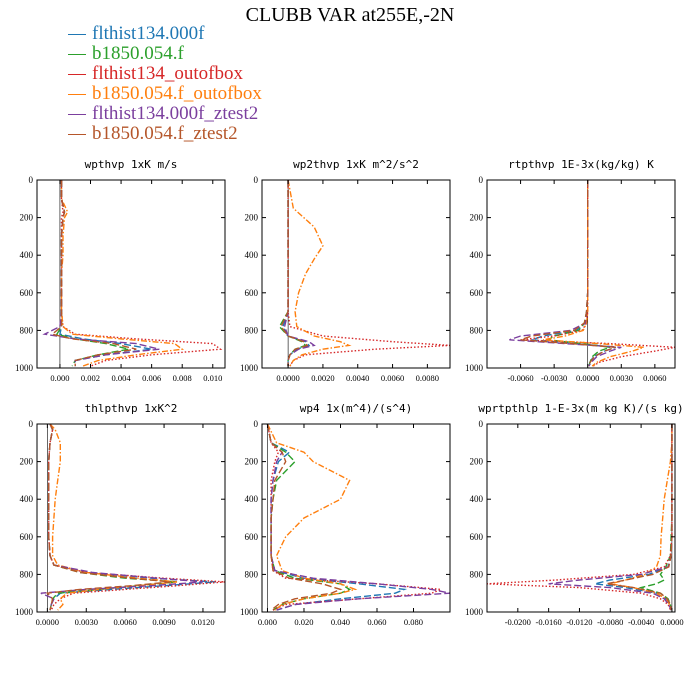 This screenshot has height=700, width=700. Describe the element at coordinates (520, 378) in the screenshot. I see `x-tick-label: -0.0060` at that location.